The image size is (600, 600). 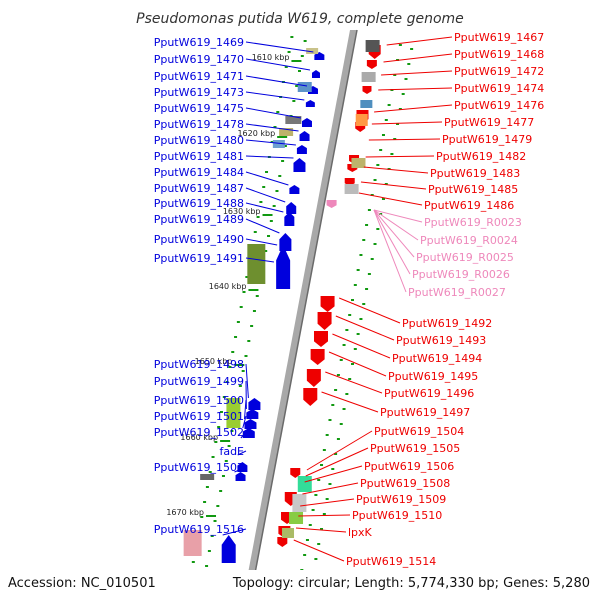 What do you see at coordinates (199, 108) in the screenshot?
I see `left-gene-label: PputW619_1475` at bounding box center [199, 108].